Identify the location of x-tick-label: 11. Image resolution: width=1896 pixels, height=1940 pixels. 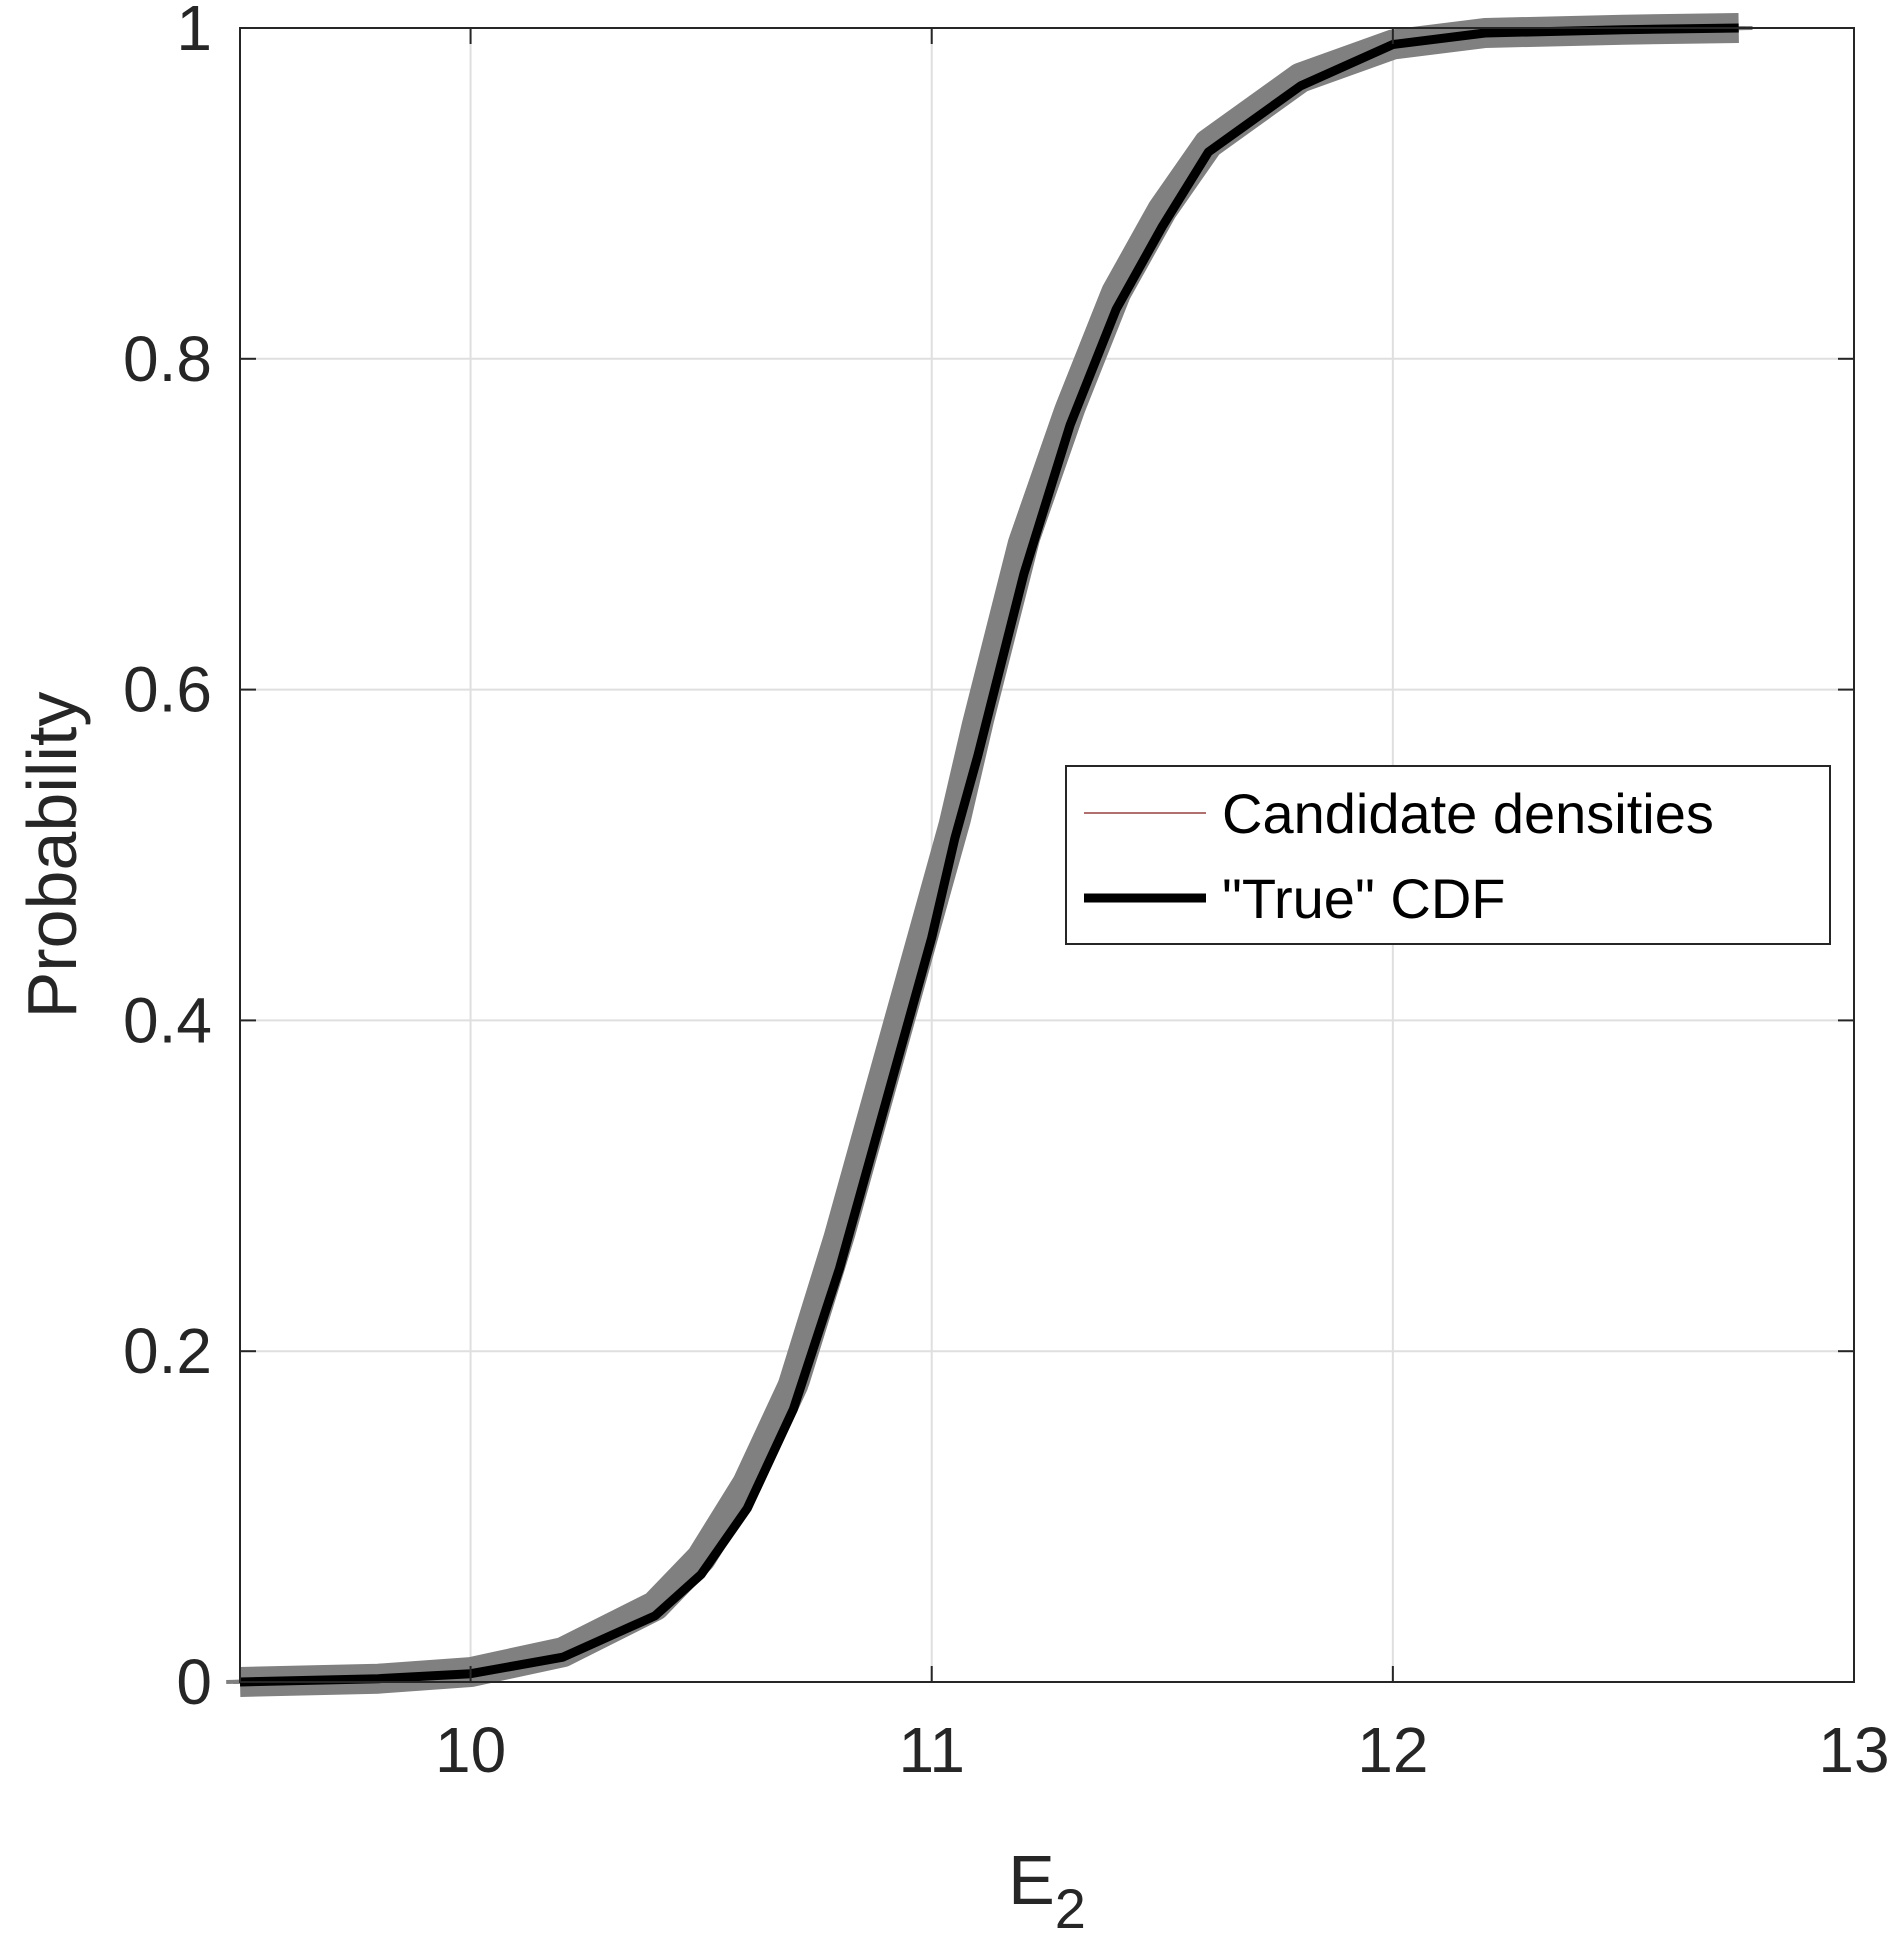
(931, 1750).